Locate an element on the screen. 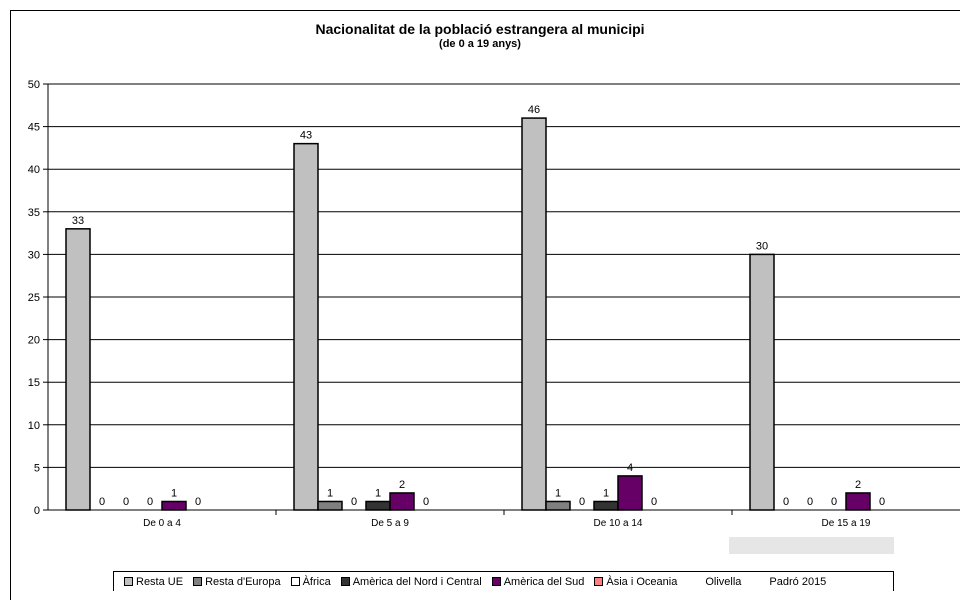 This screenshot has width=960, height=600. legend-label: Àfrica is located at coordinates (316, 581).